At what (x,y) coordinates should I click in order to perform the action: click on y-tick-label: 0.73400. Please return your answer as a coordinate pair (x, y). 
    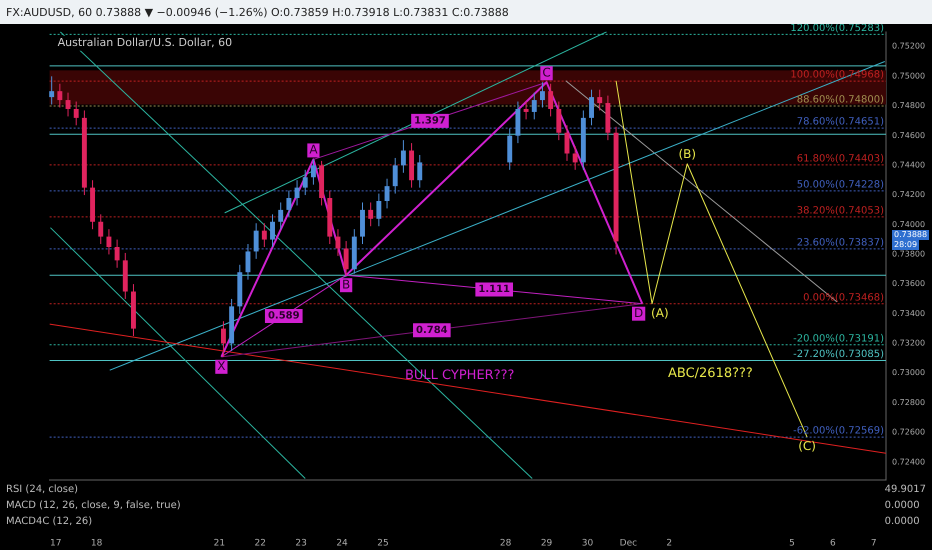
    Looking at the image, I should click on (909, 313).